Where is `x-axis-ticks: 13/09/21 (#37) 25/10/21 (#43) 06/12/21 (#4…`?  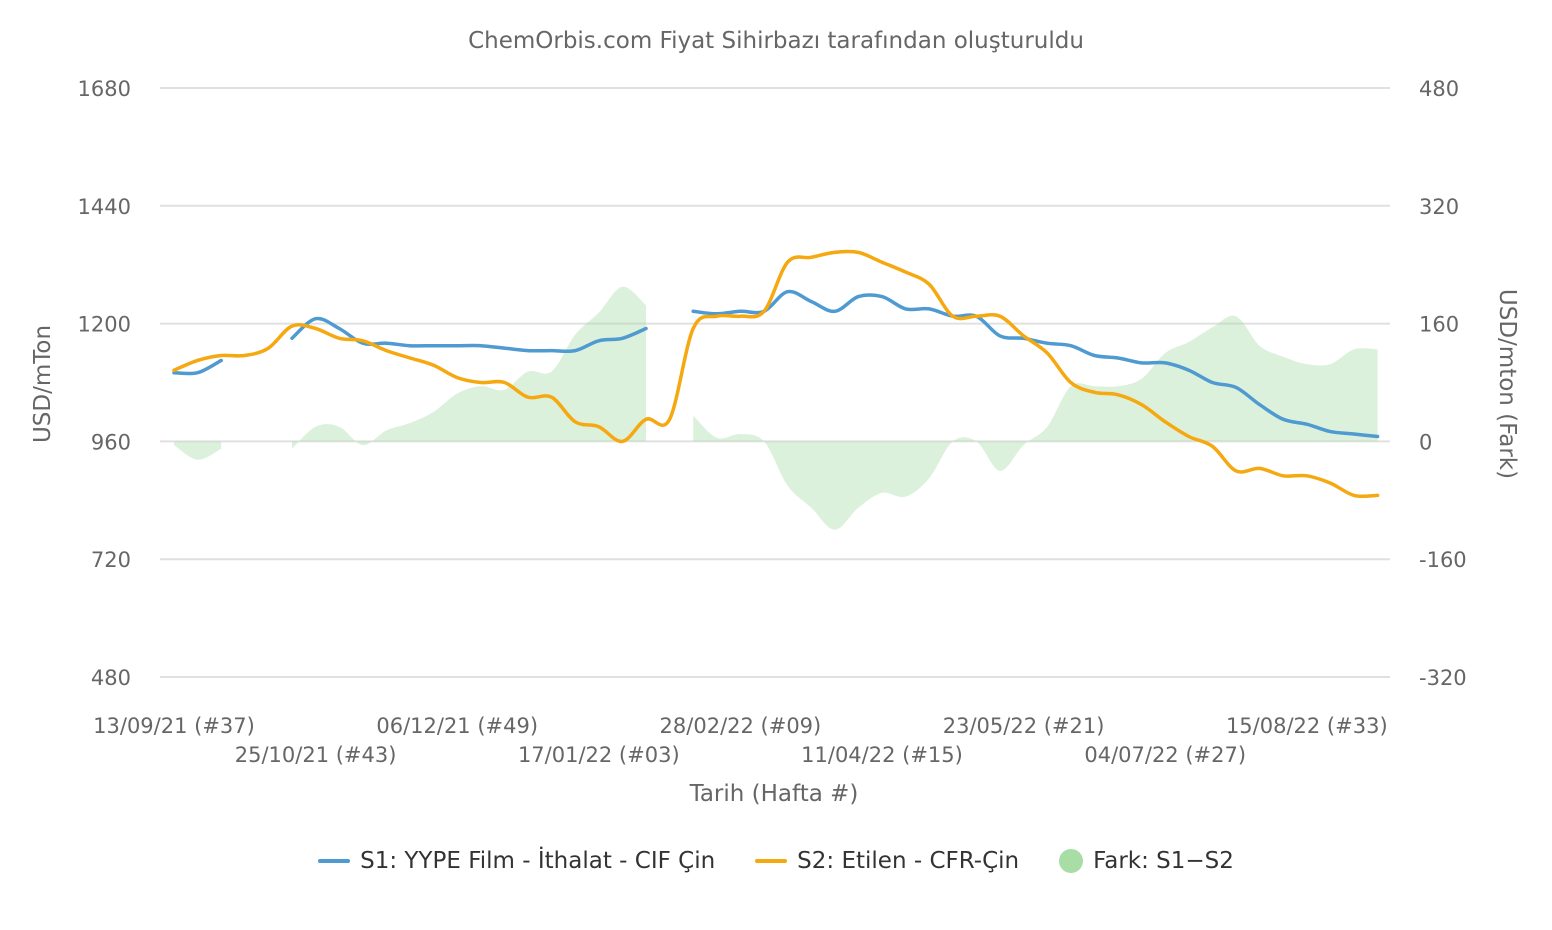
x-axis-ticks: 13/09/21 (#37) 25/10/21 (#43) 06/12/21 (#4… is located at coordinates (740, 740).